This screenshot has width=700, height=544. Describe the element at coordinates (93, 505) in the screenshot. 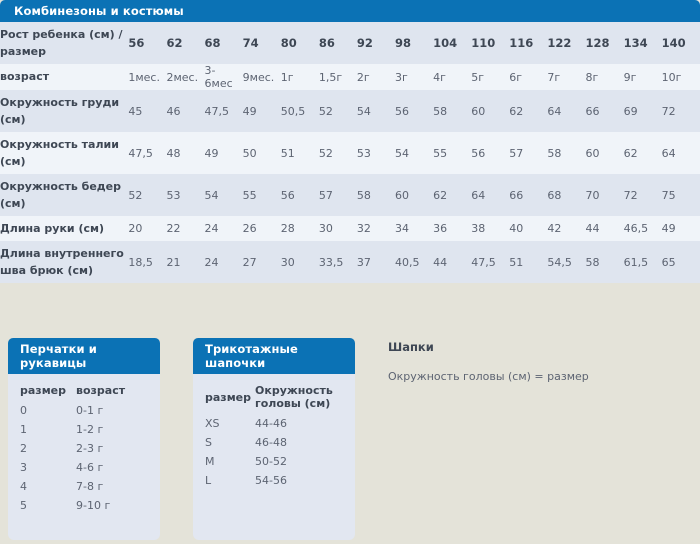

I see `value-cell: 9-10 г` at that location.